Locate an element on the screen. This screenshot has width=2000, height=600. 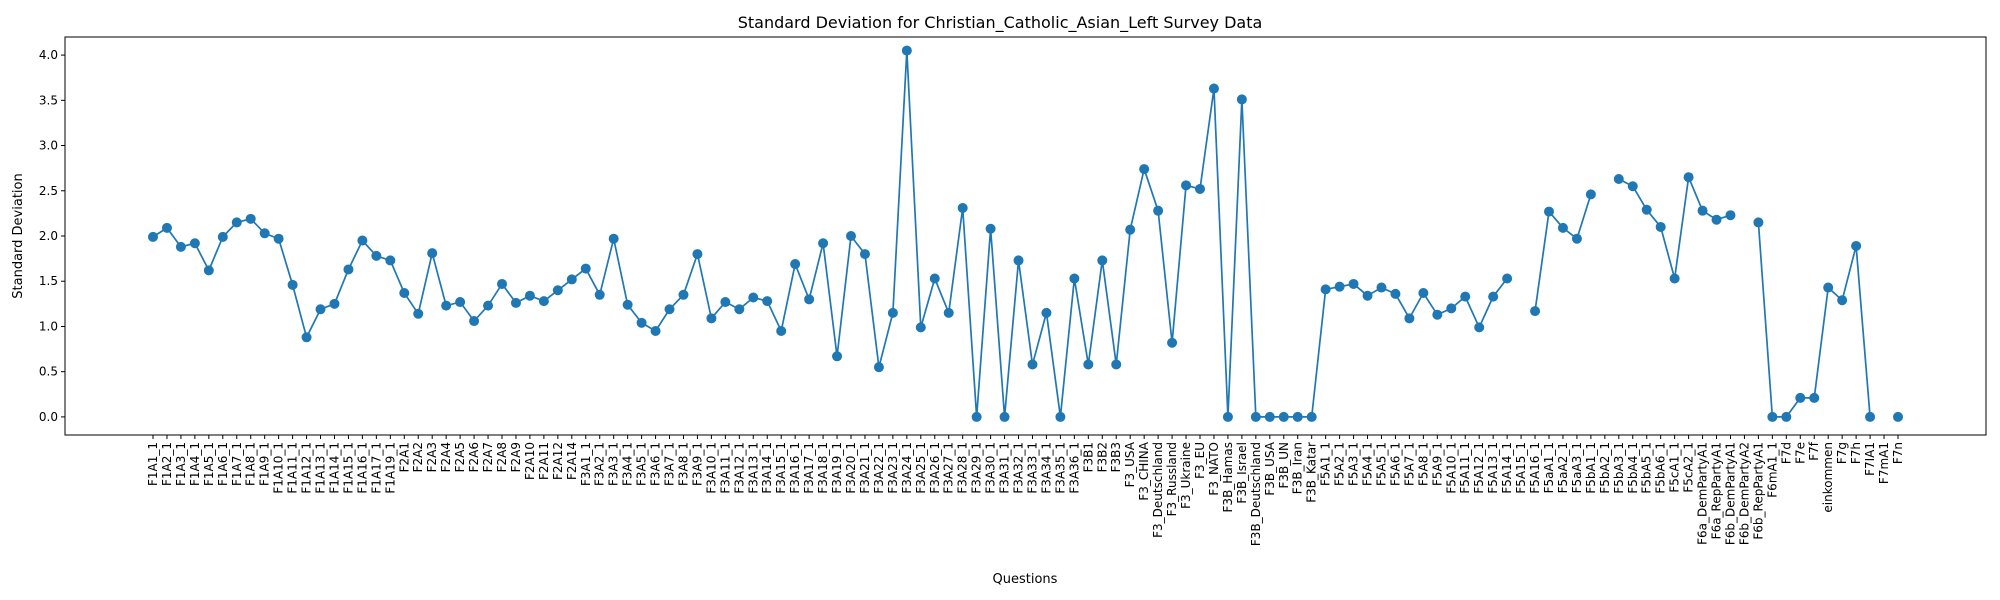
x-tick-label: F3A15_1 is located at coordinates (781, 468).